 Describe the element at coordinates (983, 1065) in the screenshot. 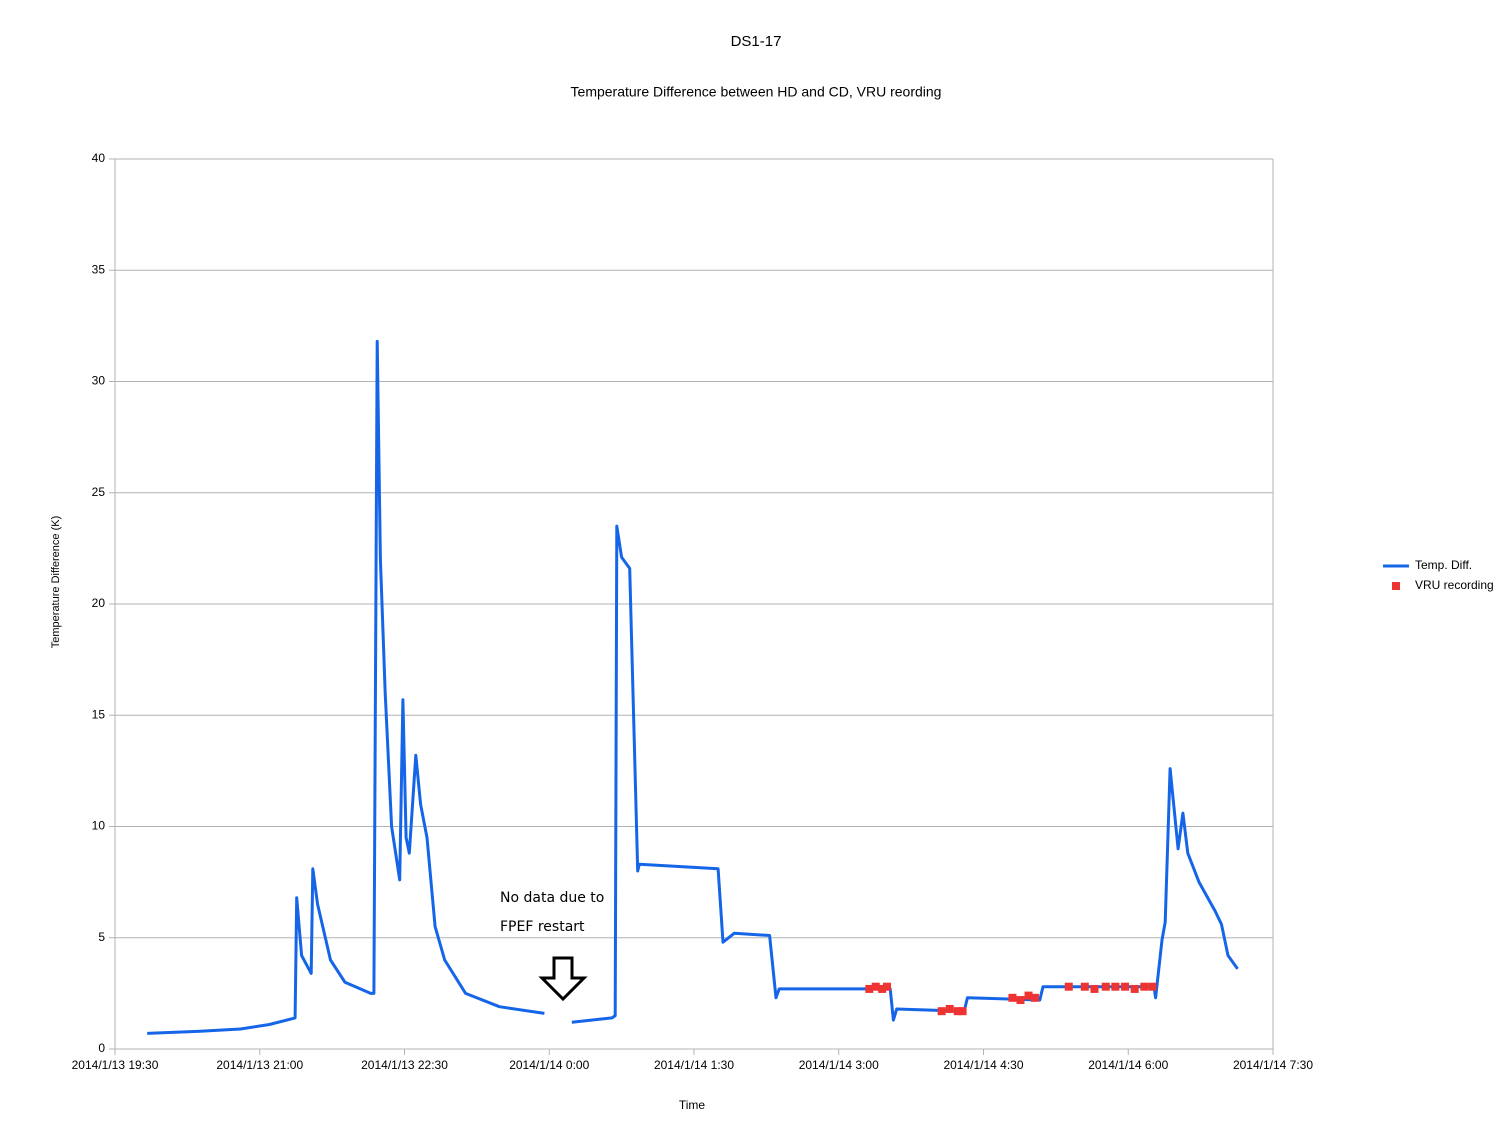

I see `x-tick-label: 2014/1/14 4:30` at that location.